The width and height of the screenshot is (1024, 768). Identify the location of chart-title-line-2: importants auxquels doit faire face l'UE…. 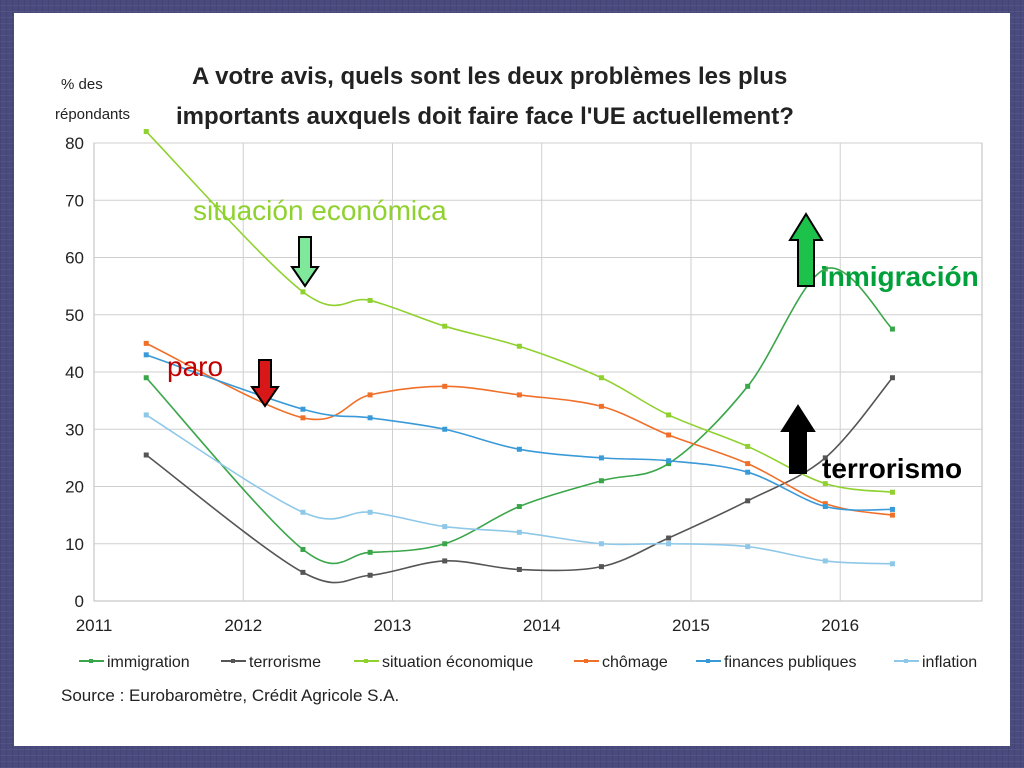
(485, 116).